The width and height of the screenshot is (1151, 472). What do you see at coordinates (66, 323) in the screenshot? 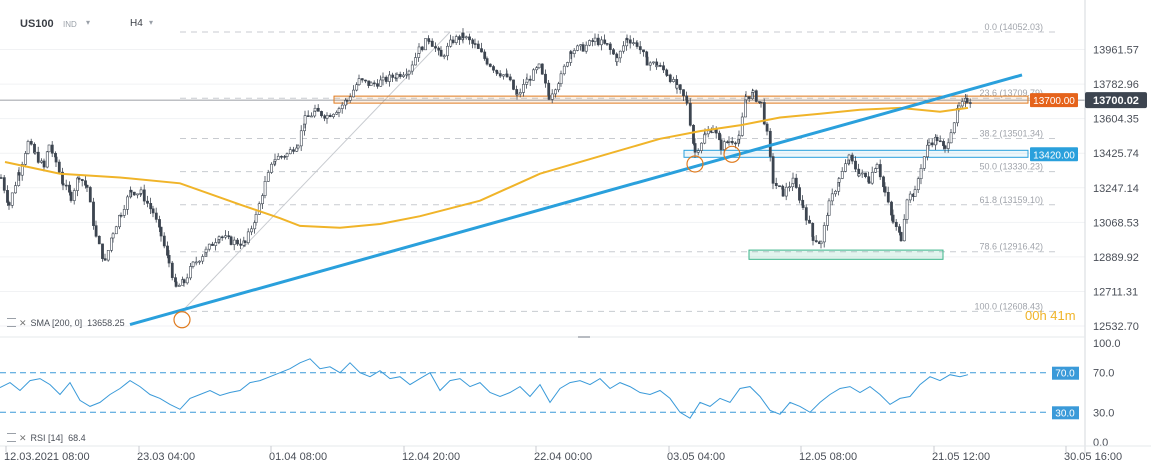
I see `sma-legend: ✕ SMA [200, 0] 13658.25` at bounding box center [66, 323].